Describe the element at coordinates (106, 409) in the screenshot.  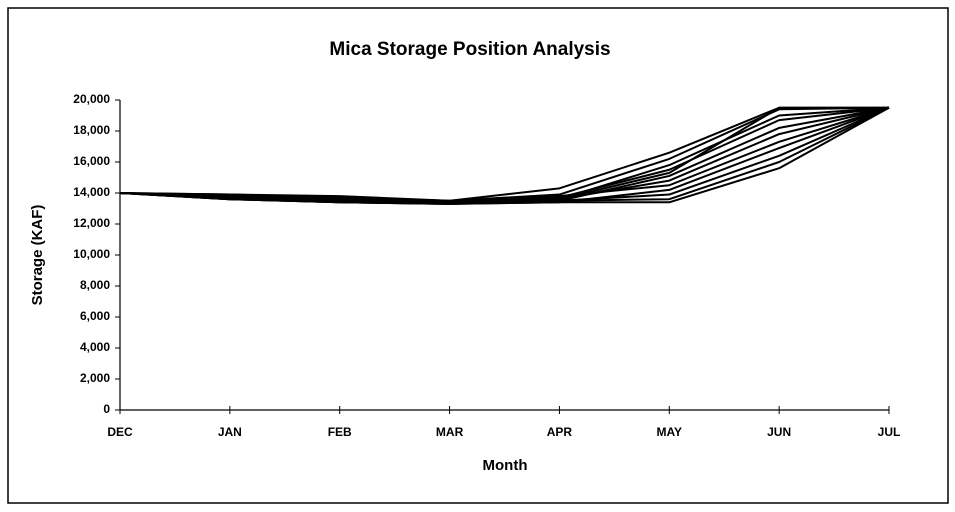
I see `y-tick-label: 0` at that location.